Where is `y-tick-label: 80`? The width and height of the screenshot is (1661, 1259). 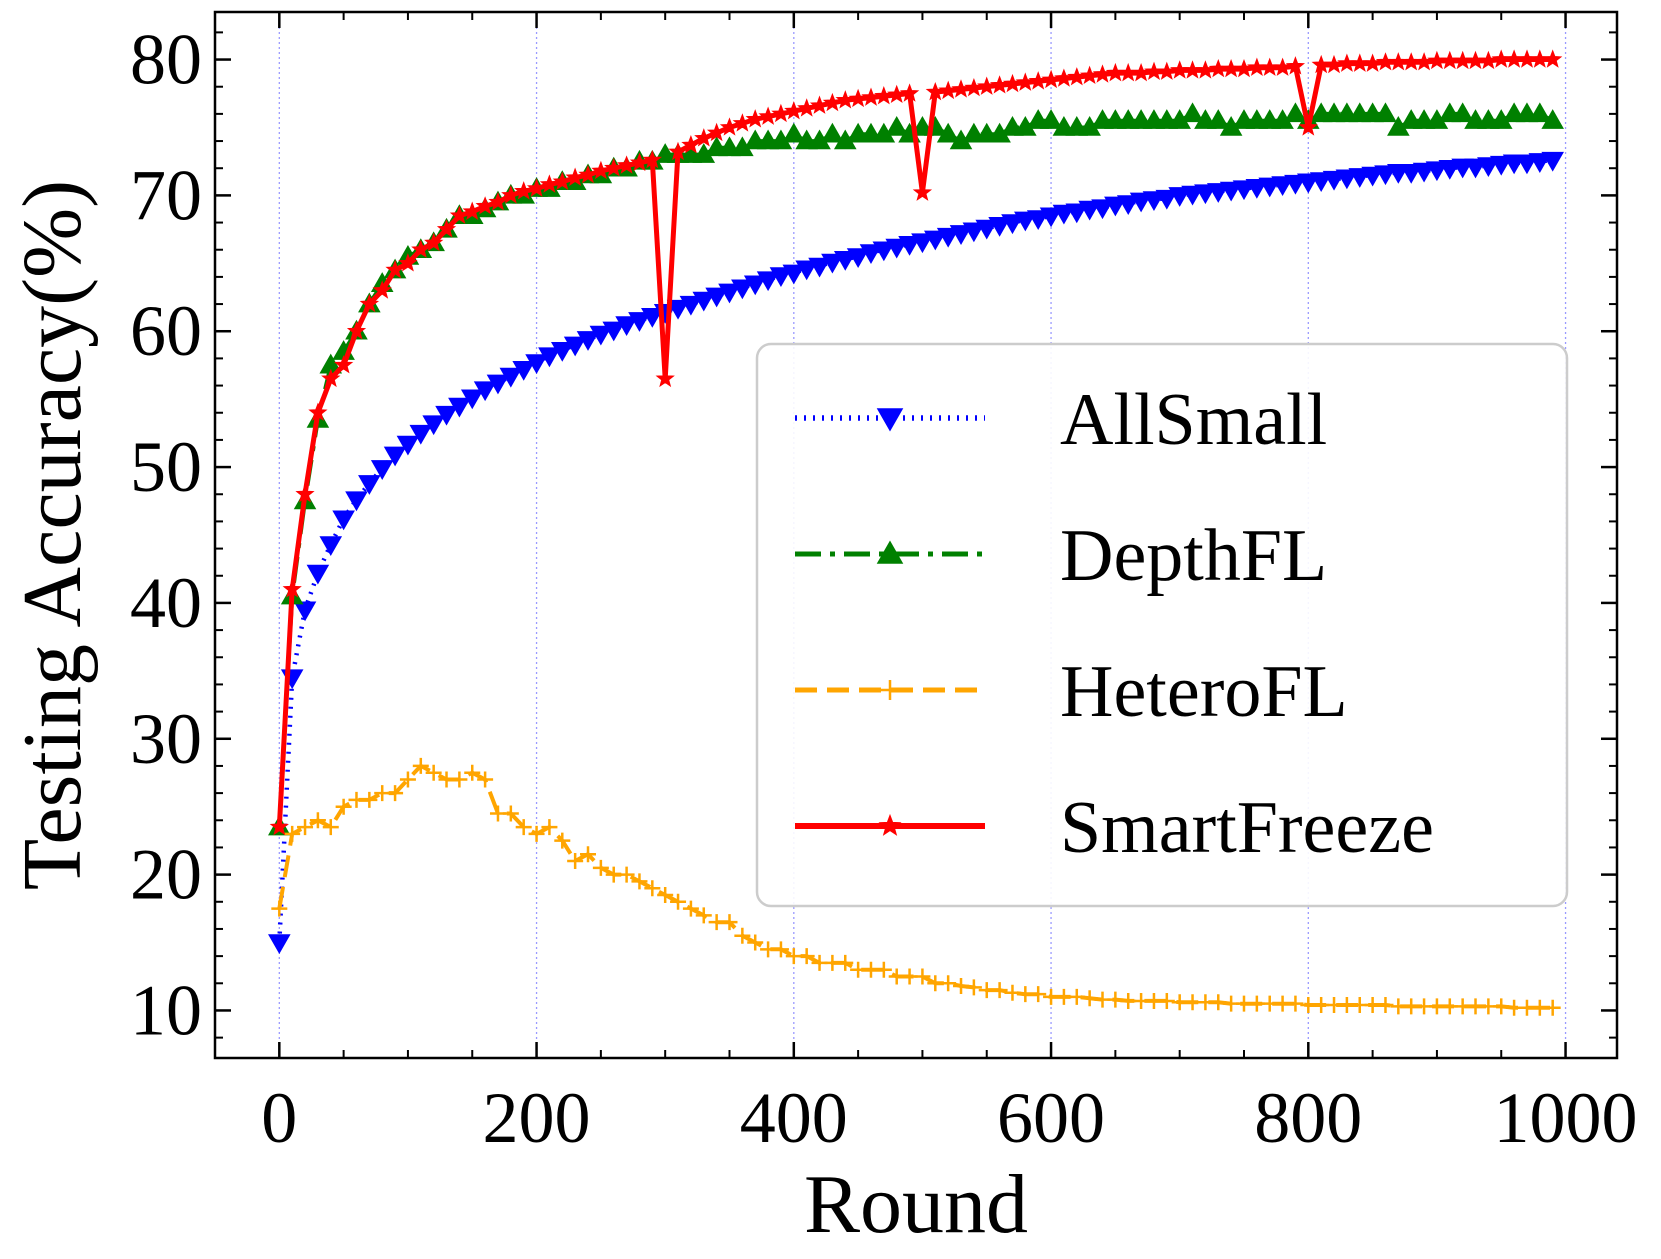
y-tick-label: 80 is located at coordinates (166, 60).